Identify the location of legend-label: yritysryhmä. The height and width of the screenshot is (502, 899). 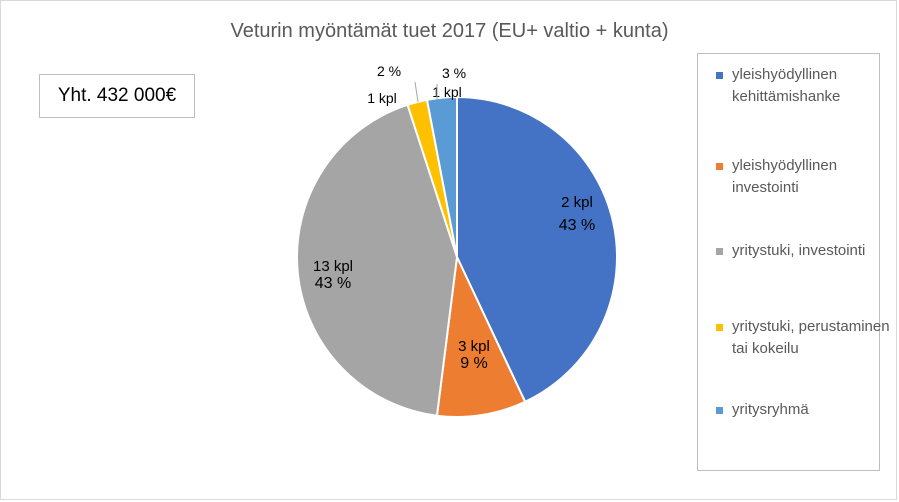
(770, 409).